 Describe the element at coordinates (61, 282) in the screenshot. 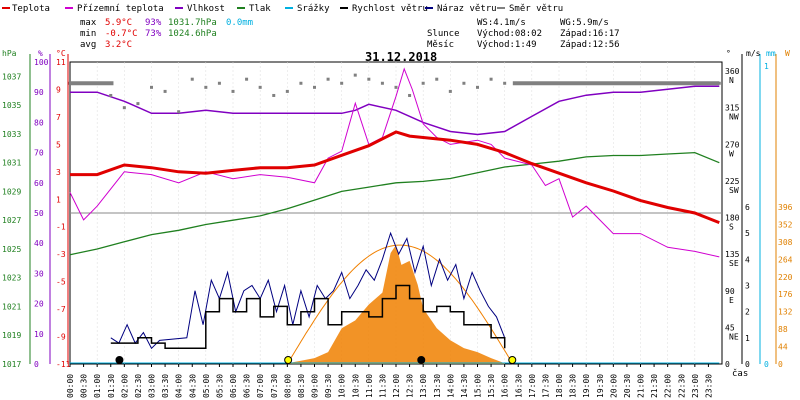

I see `temperature-tick-label: -5` at that location.